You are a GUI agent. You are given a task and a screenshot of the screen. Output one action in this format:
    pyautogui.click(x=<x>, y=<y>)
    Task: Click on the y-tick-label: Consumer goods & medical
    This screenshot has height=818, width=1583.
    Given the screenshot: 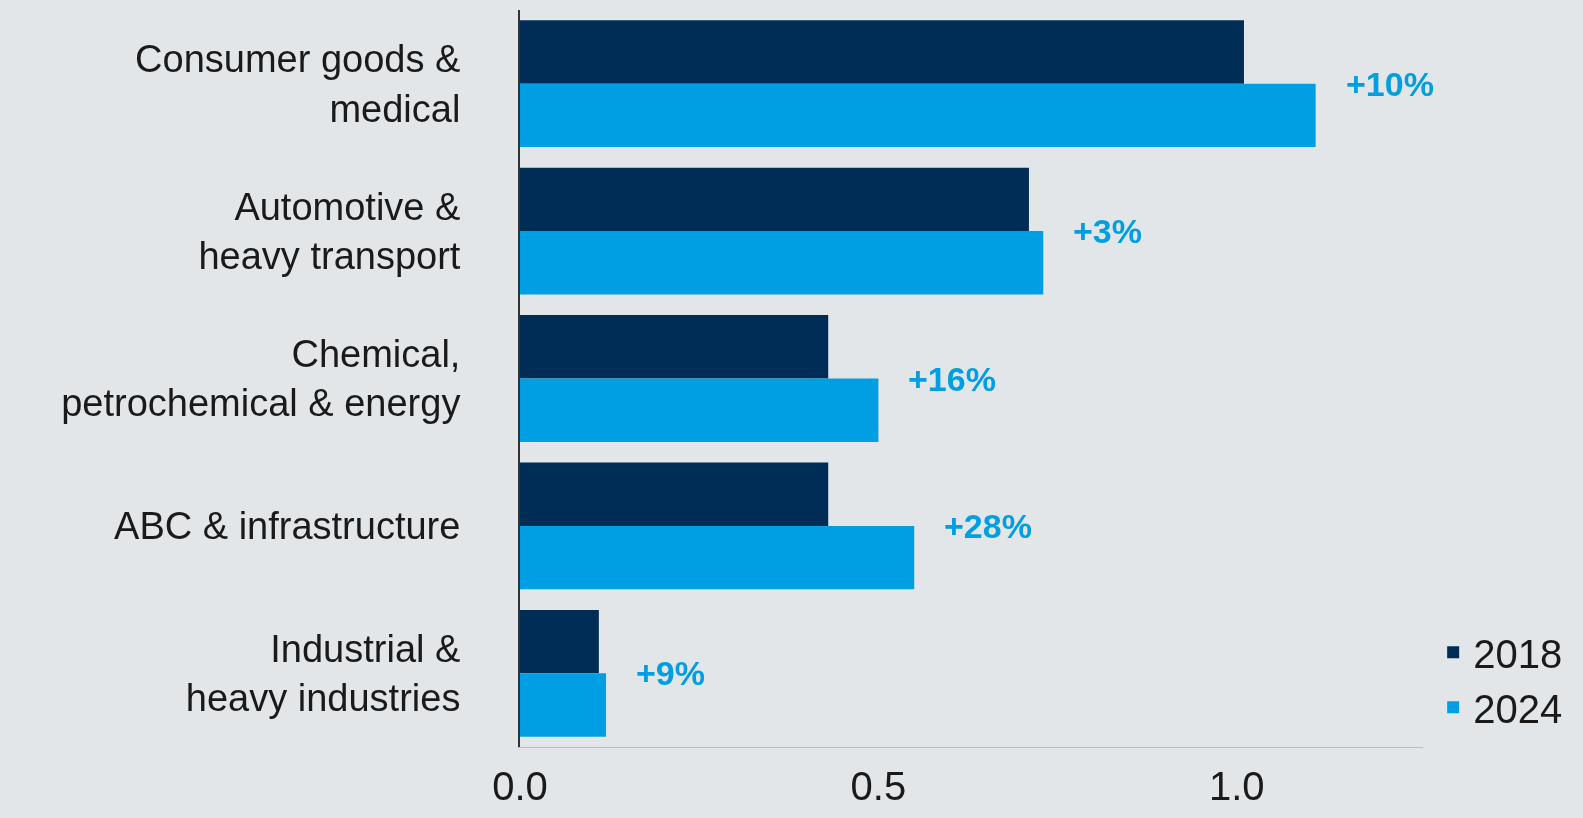 What is the action you would take?
    pyautogui.click(x=298, y=84)
    